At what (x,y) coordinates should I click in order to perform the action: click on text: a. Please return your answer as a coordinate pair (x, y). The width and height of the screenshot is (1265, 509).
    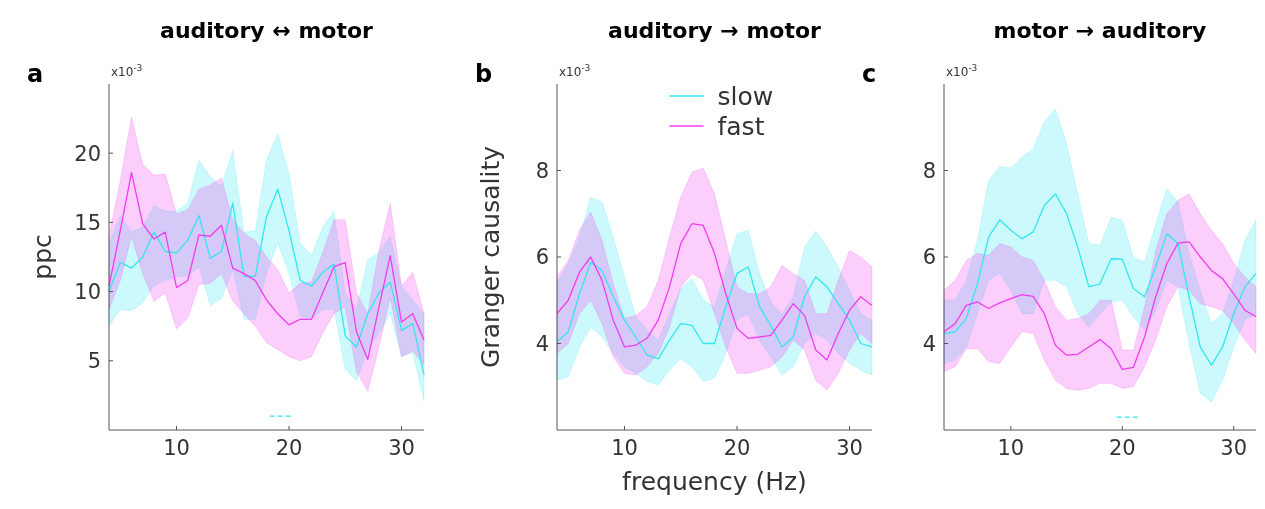
    Looking at the image, I should click on (35, 74).